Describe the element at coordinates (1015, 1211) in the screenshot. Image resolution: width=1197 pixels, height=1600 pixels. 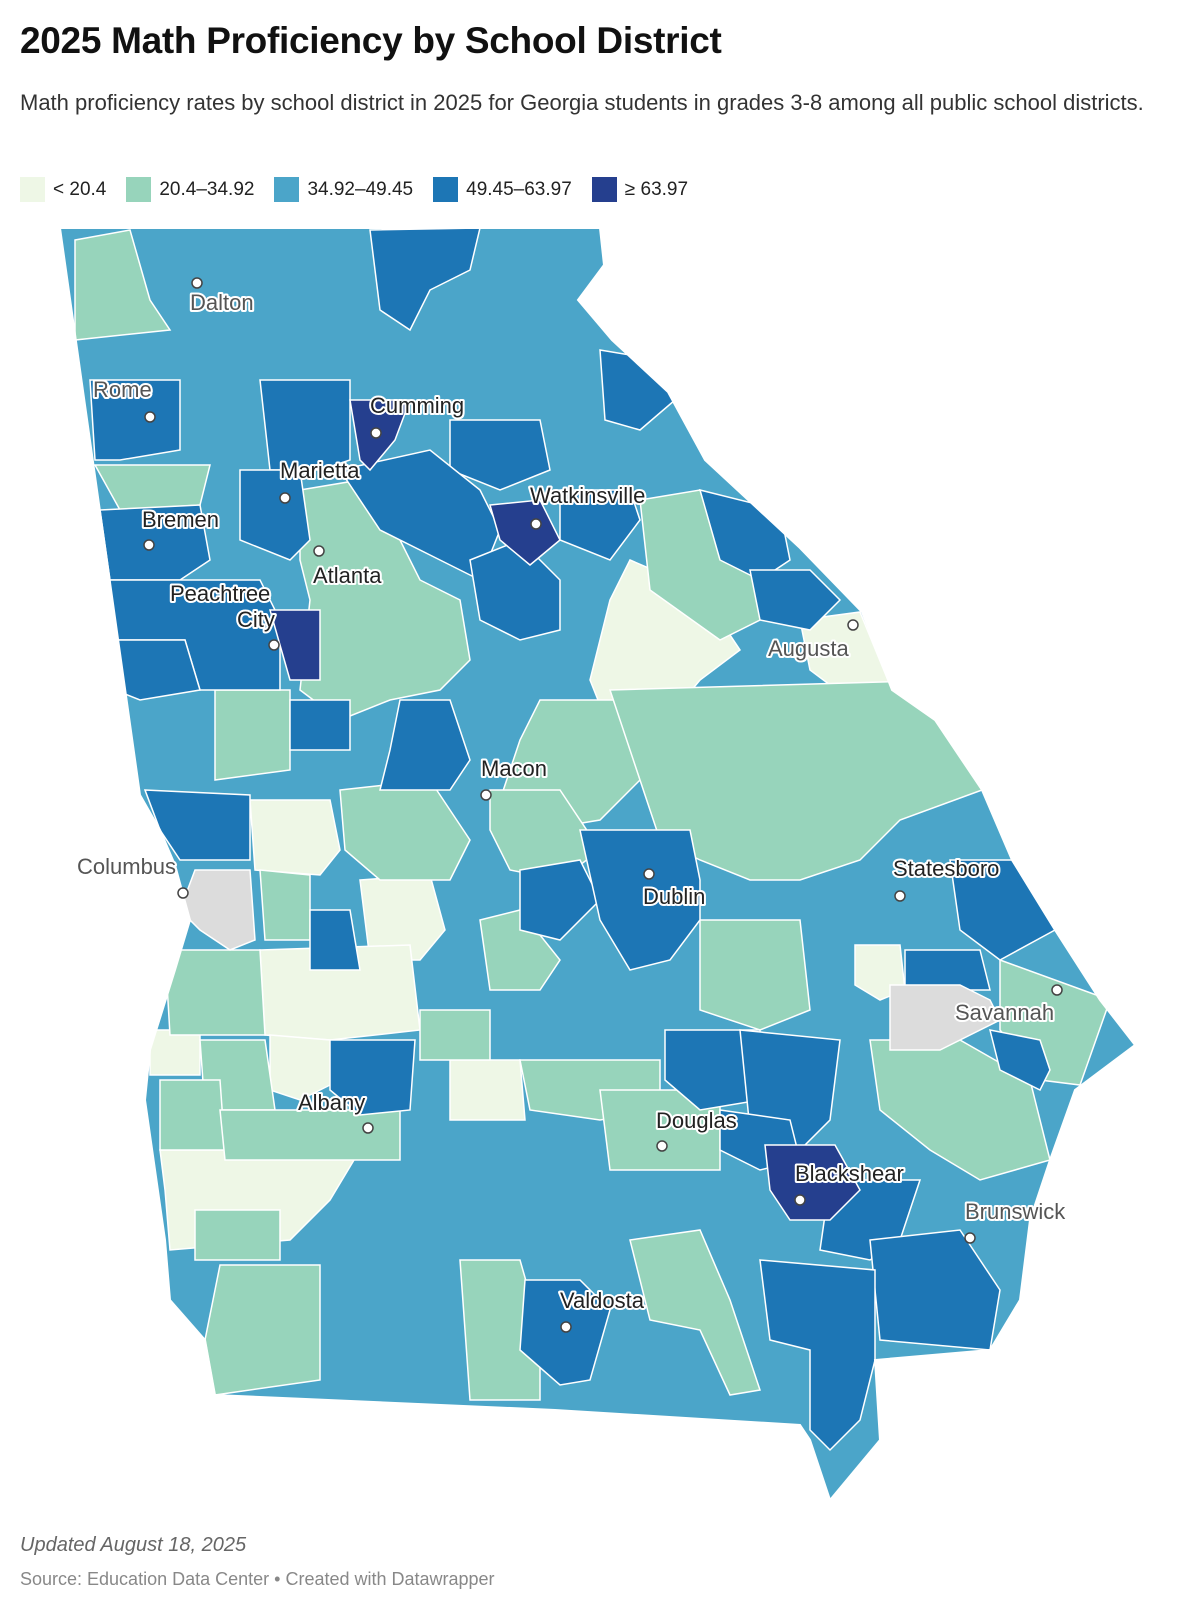
I see `city-label: Brunswick` at that location.